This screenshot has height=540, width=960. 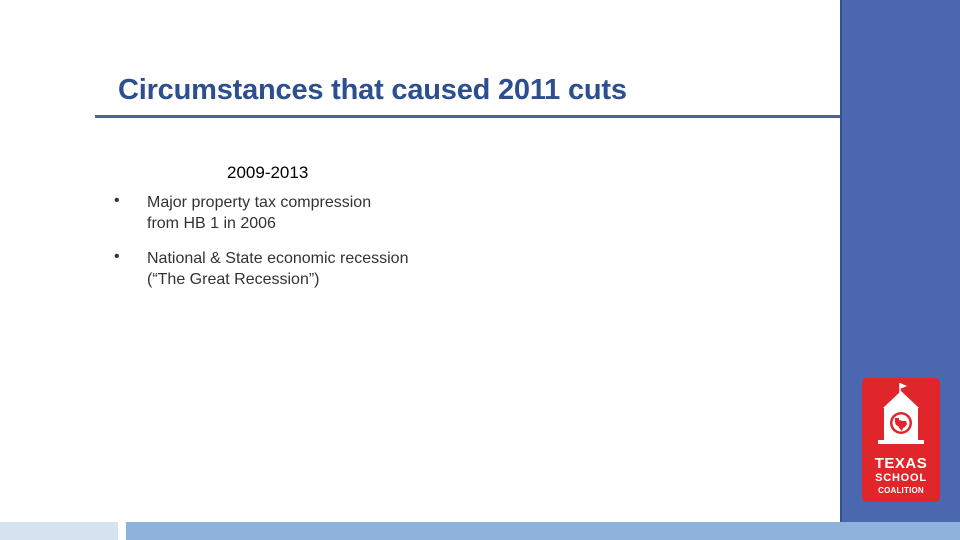 I want to click on texas-school-coalition-logo: TEXAS SCHOOL COALITION, so click(x=901, y=440).